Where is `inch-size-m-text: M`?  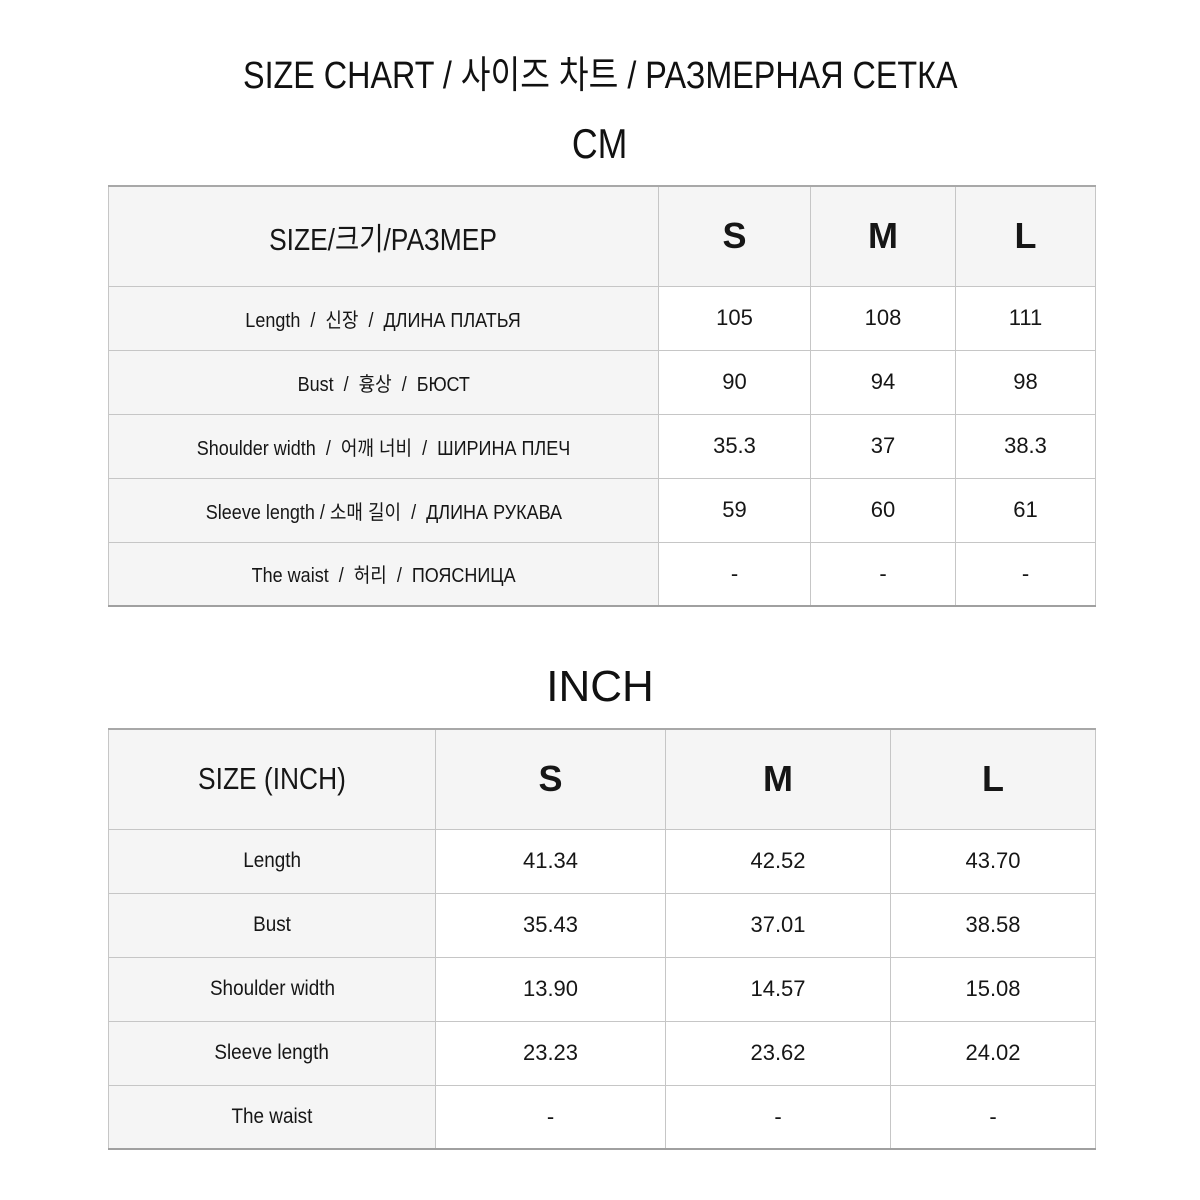
inch-size-m-text: M is located at coordinates (778, 779).